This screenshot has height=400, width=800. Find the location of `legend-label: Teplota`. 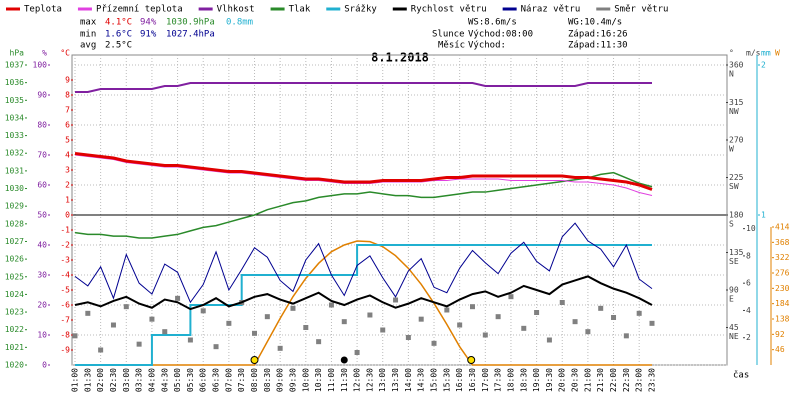

legend-label: Teplota is located at coordinates (43, 10).